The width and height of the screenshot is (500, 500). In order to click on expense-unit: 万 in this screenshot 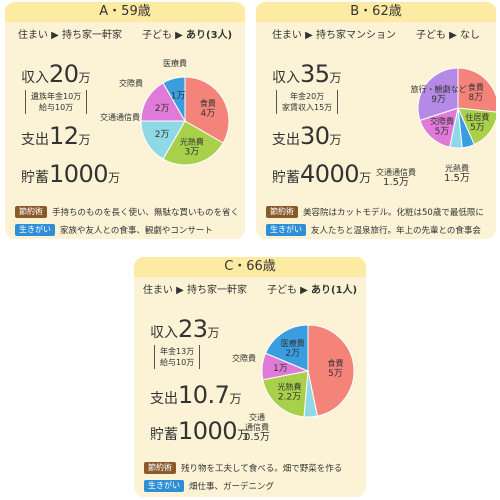, I will do `click(84, 140)`.